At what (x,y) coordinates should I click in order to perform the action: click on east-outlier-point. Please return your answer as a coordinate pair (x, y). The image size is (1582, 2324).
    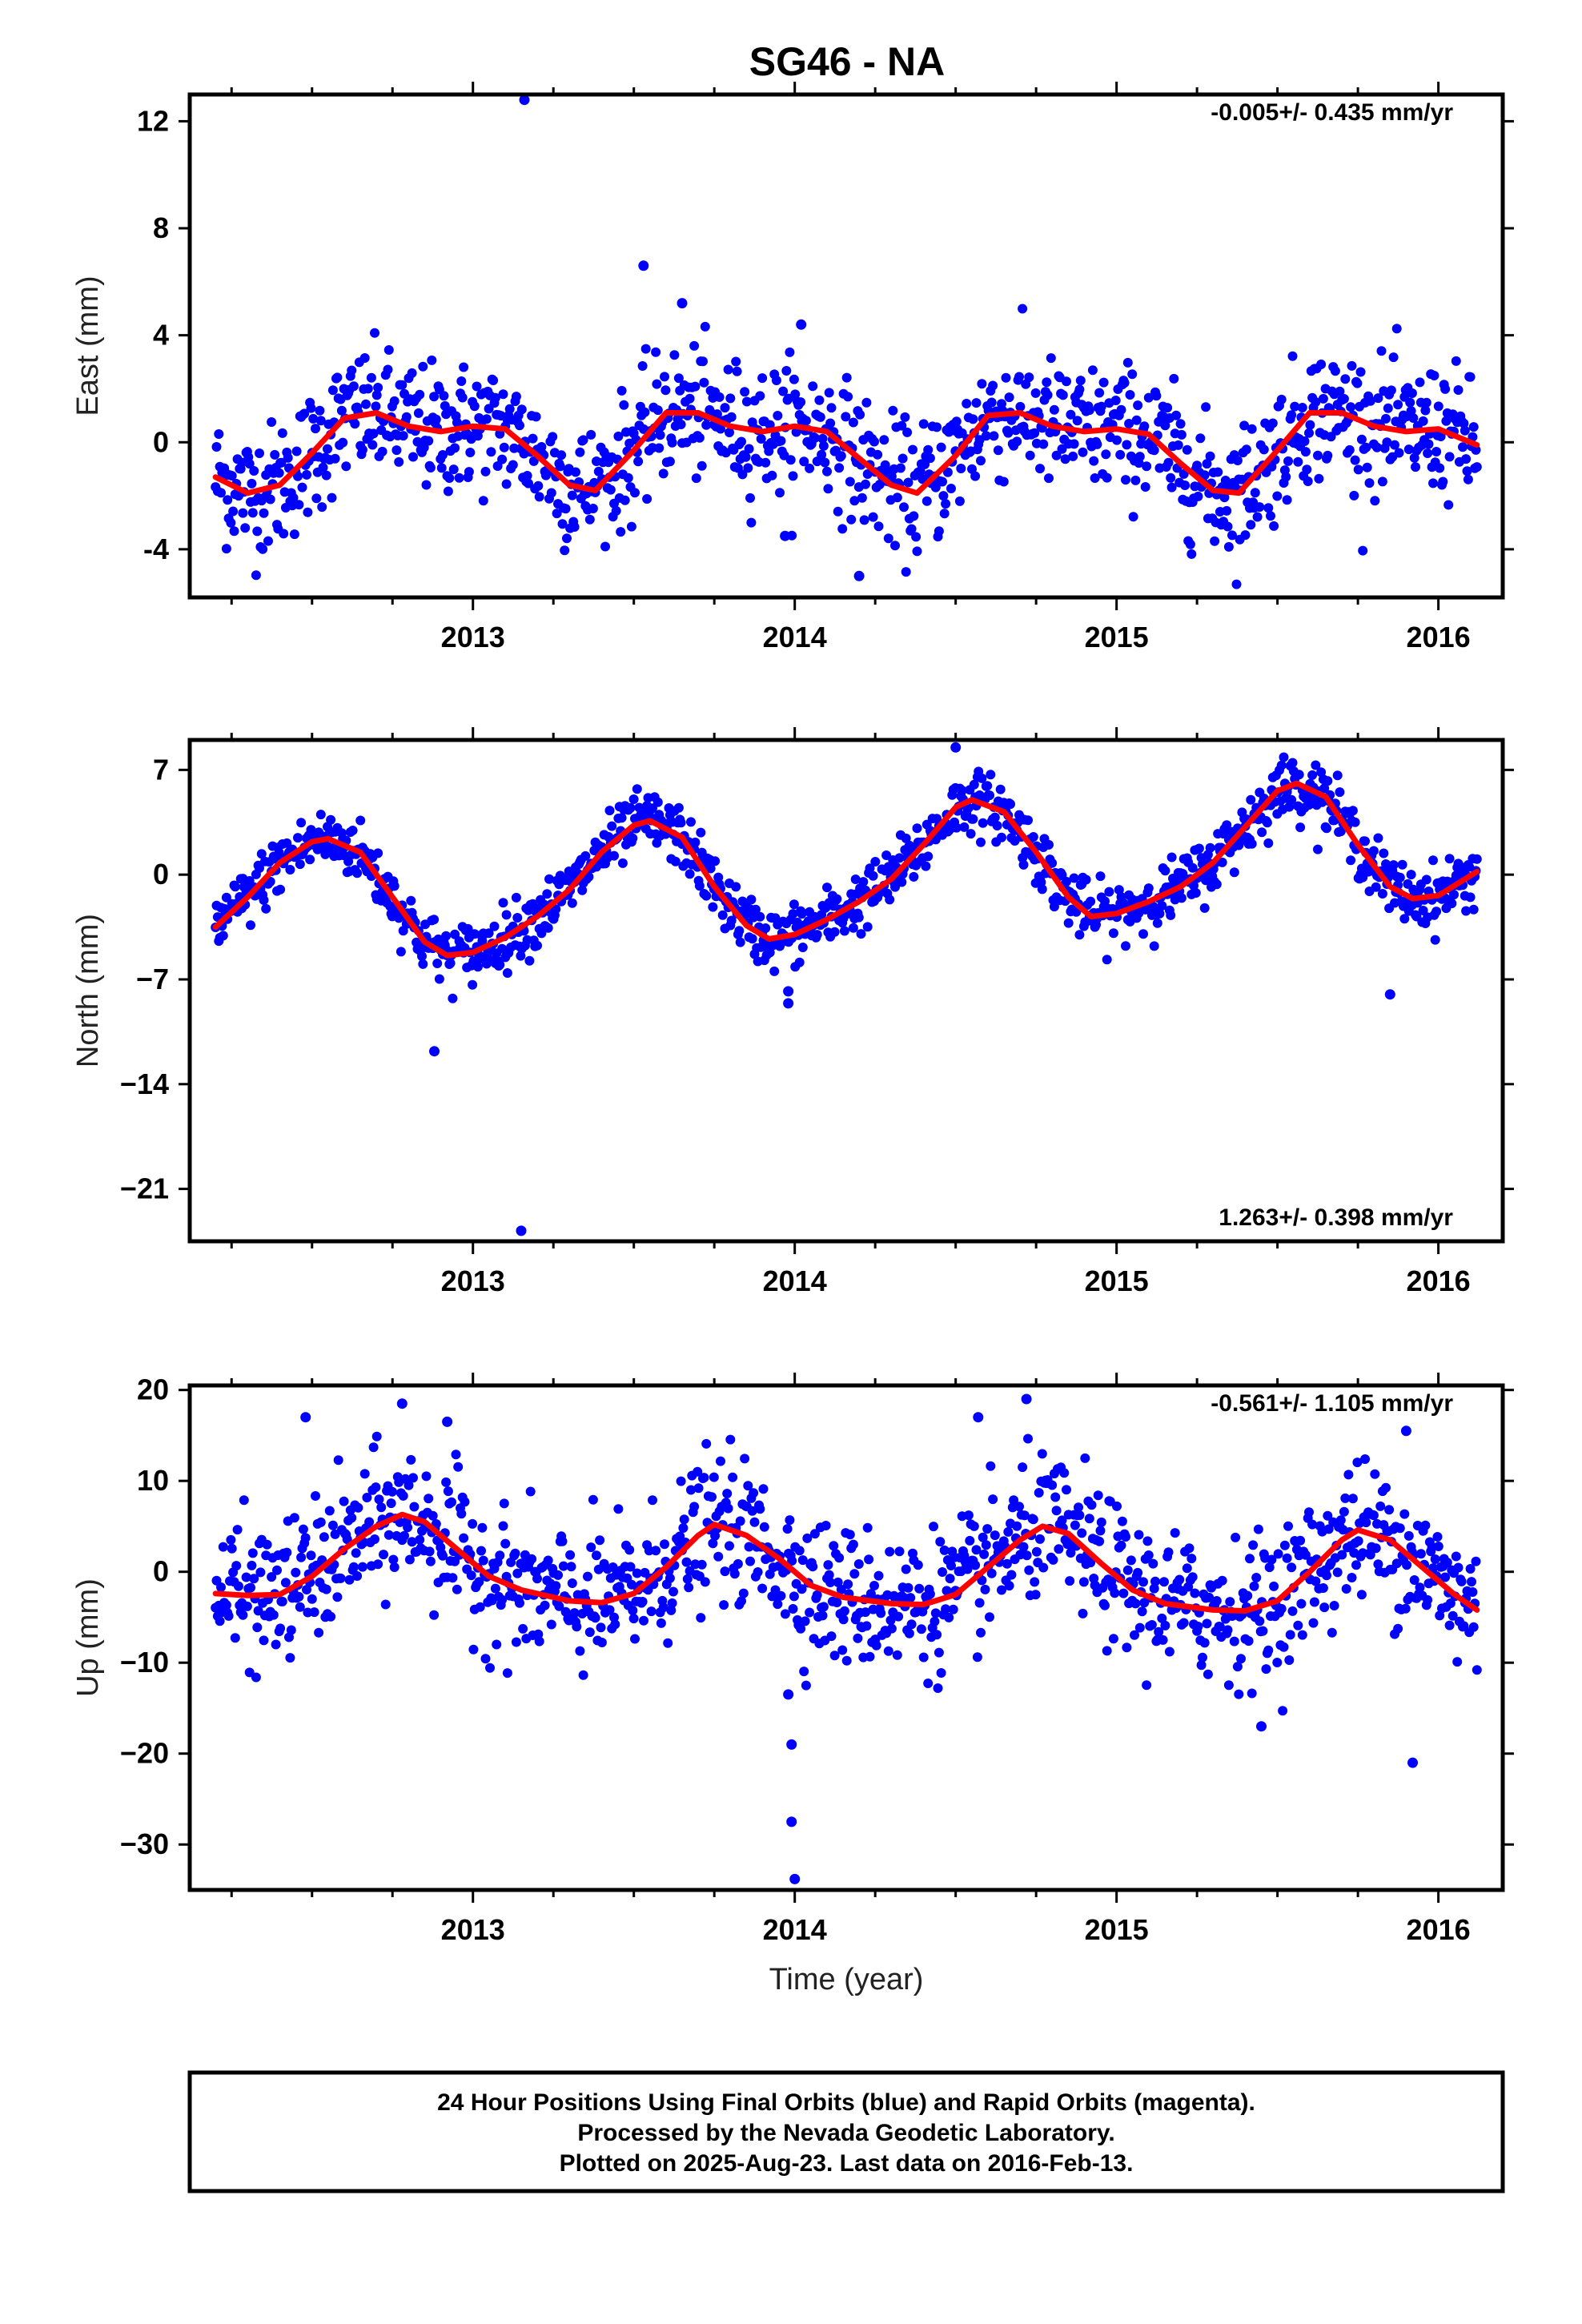
    Looking at the image, I should click on (859, 575).